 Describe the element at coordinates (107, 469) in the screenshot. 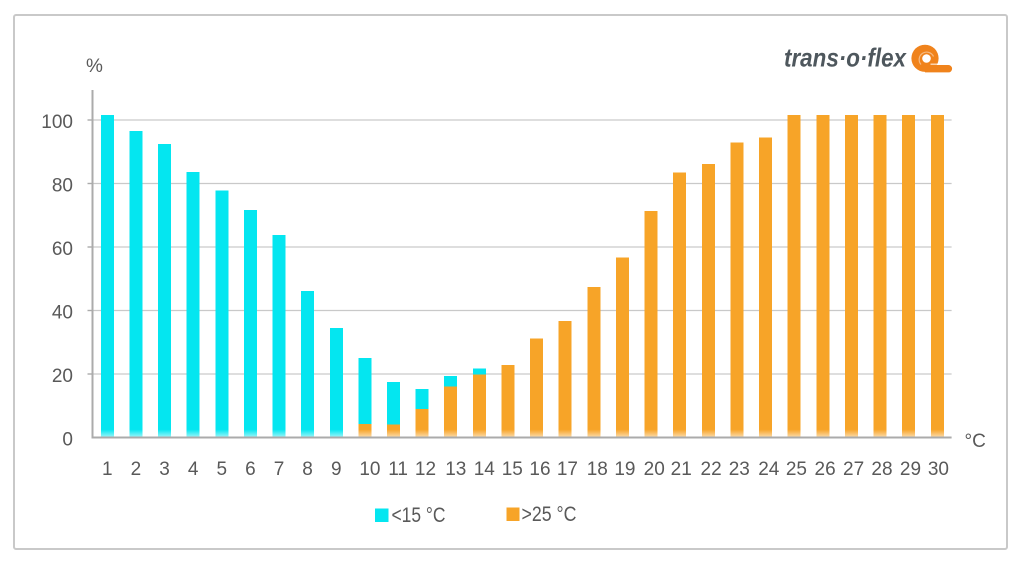

I see `svg-text: 1` at that location.